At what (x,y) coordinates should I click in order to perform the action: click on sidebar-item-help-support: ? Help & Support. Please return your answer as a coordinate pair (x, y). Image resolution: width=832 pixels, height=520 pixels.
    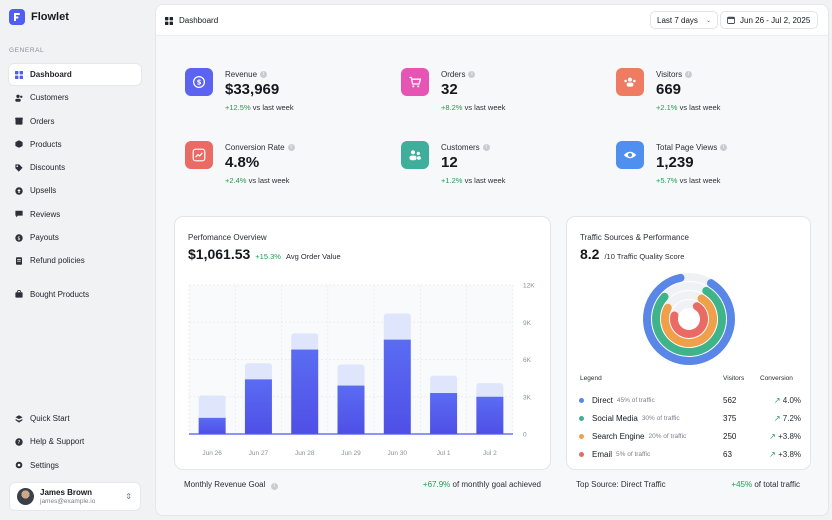
    Looking at the image, I should click on (75, 441).